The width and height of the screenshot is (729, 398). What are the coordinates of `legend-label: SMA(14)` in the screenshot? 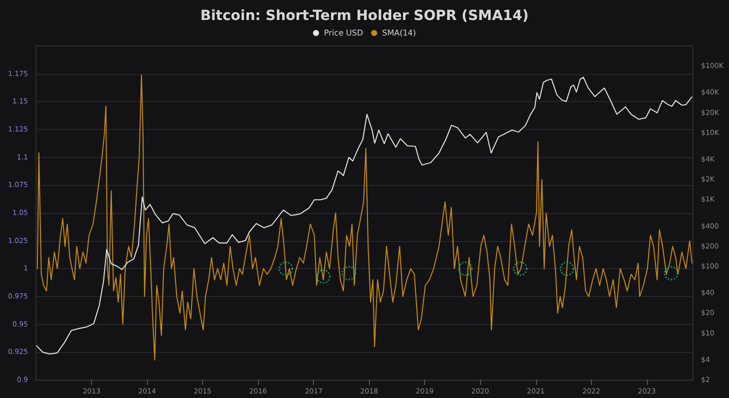 It's located at (399, 33).